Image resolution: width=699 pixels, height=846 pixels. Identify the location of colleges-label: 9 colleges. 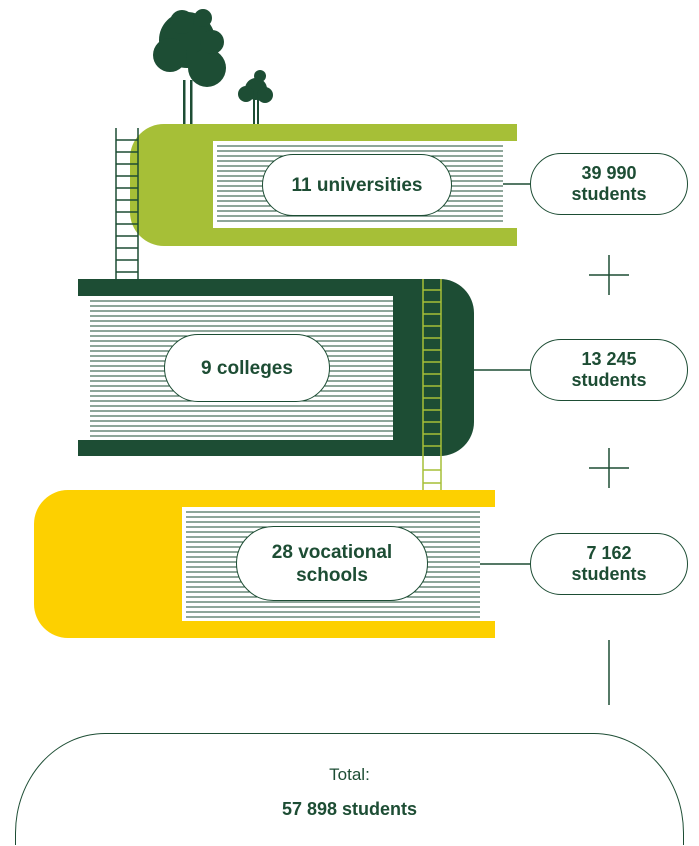
(247, 368).